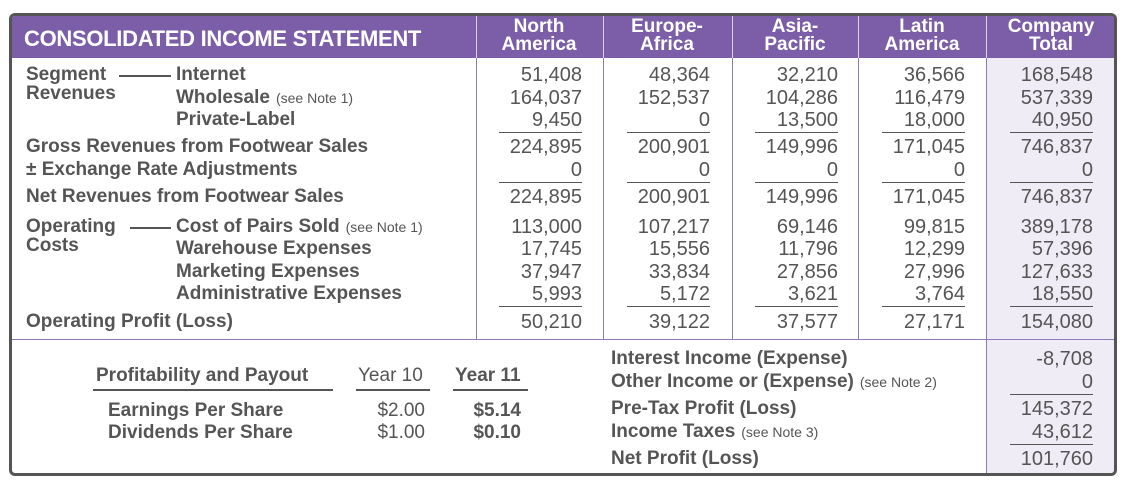 This screenshot has width=1126, height=486. Describe the element at coordinates (934, 272) in the screenshot. I see `cell: 27,996` at that location.